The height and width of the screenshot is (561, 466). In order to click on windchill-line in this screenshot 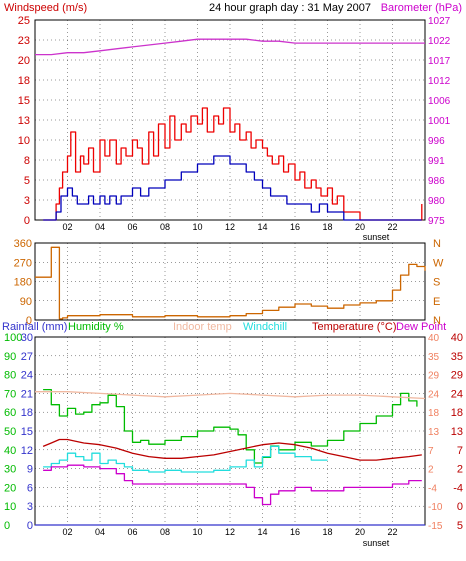, I will do `click(185, 459)`.